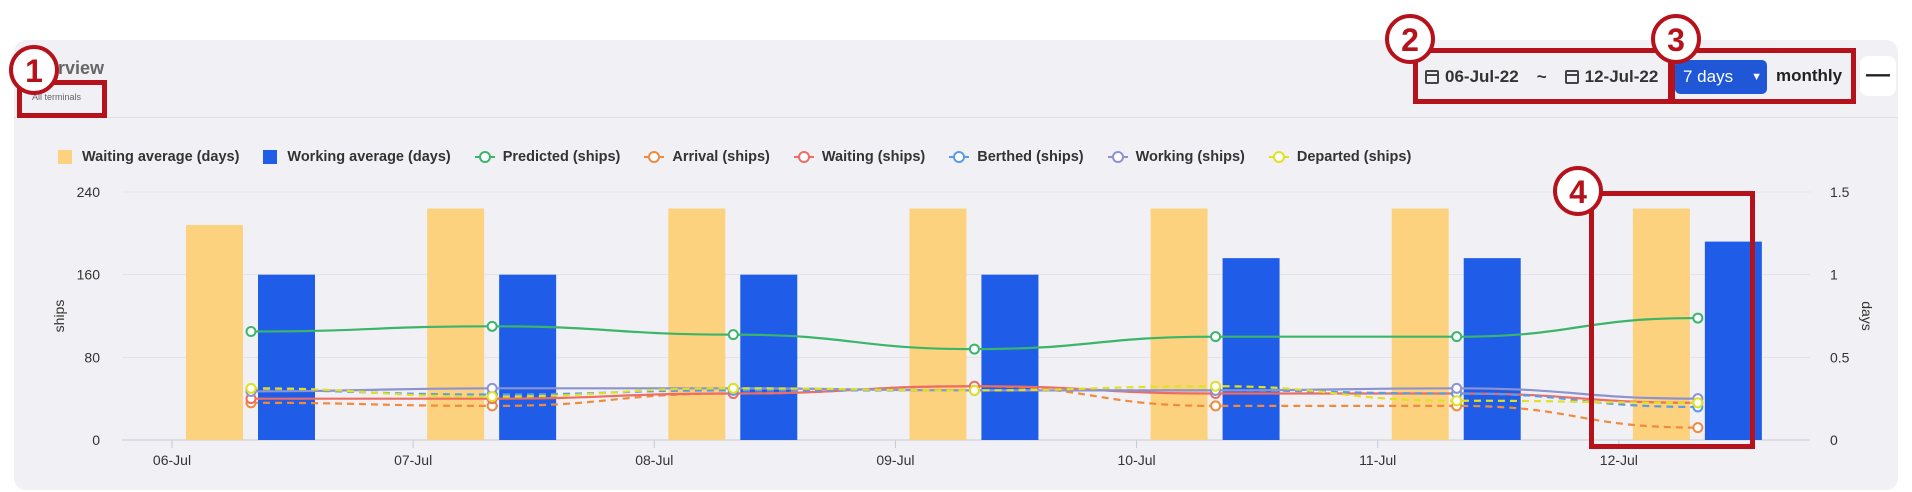 The height and width of the screenshot is (492, 1912). I want to click on legend-item-waiting-average: Waiting average (days), so click(148, 157).